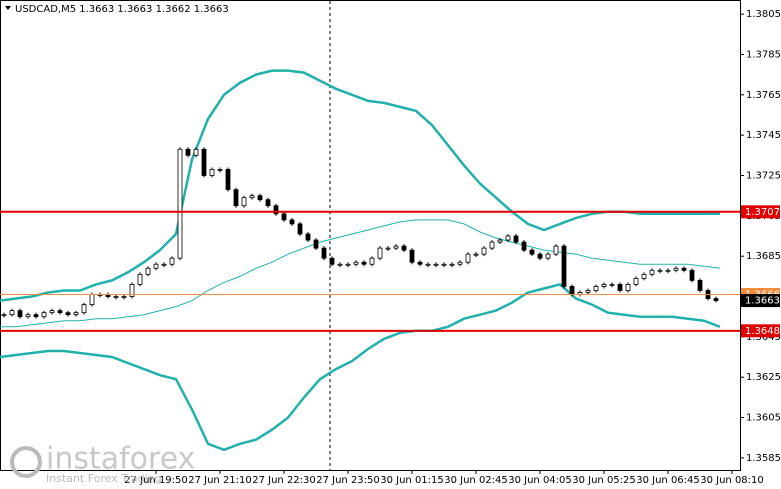  Describe the element at coordinates (762, 301) in the screenshot. I see `level-label: 1.3663` at that location.